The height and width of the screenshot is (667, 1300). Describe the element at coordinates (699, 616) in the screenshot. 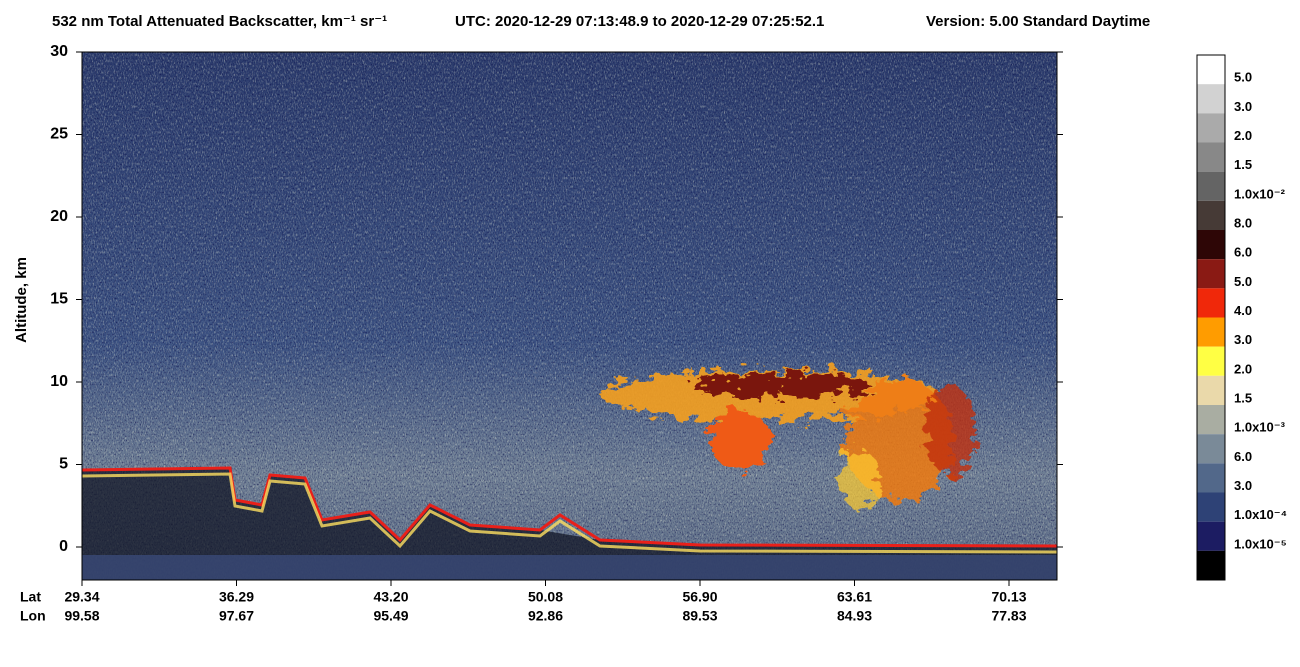

I see `lon-tick-label: 89.53` at that location.